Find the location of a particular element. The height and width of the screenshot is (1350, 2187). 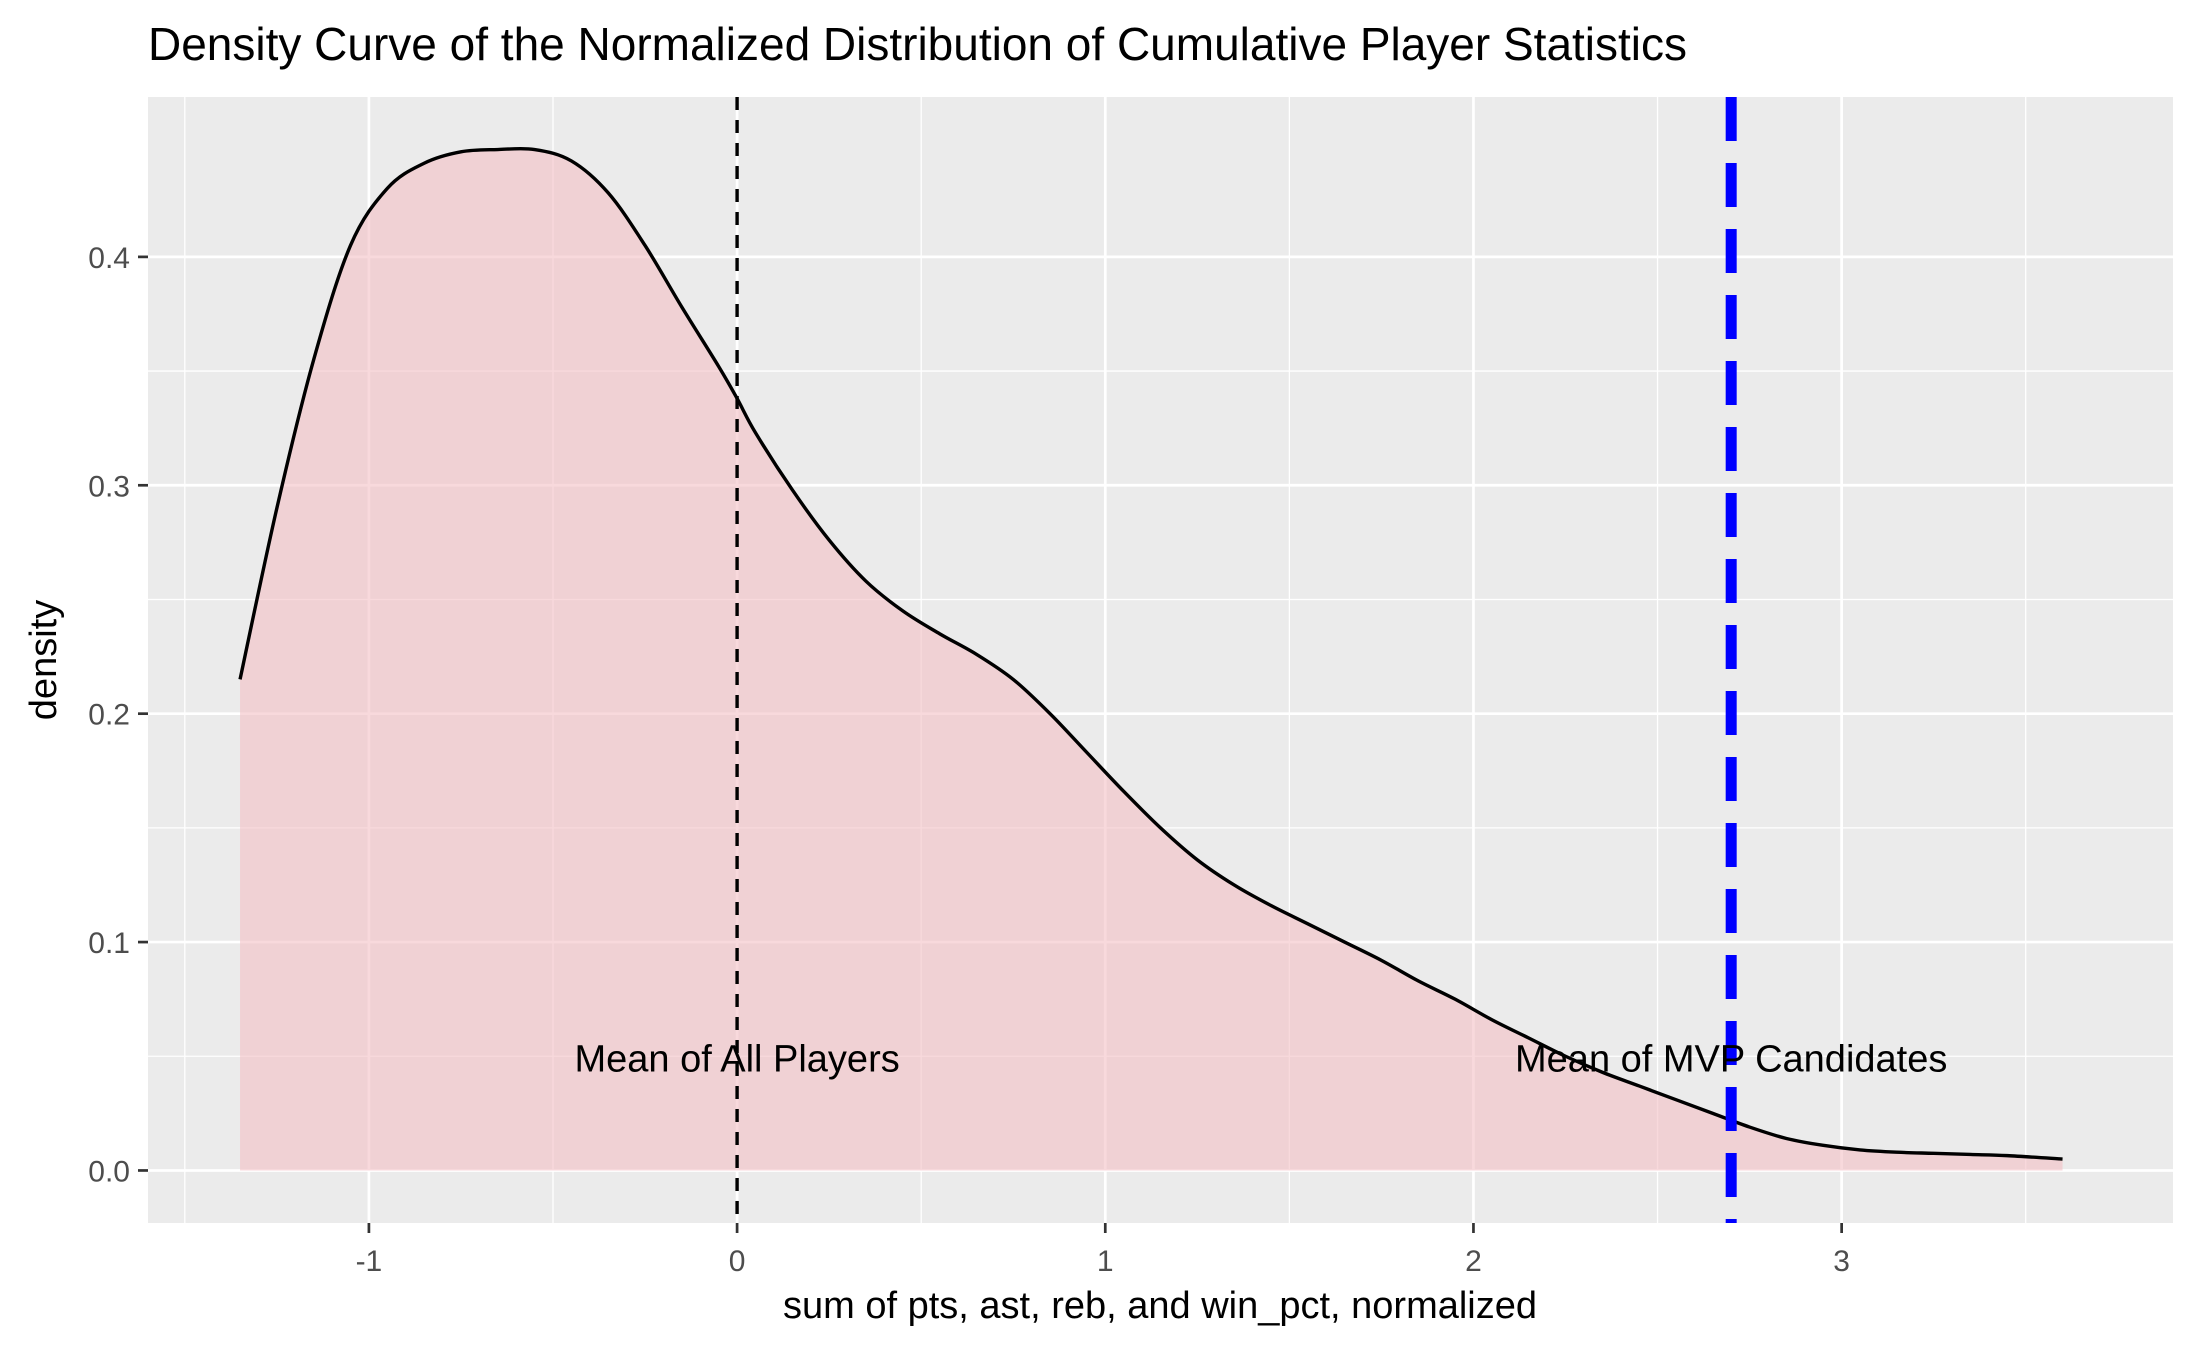

x-axis: -1 0 1 2 3 is located at coordinates (1103, 1250).